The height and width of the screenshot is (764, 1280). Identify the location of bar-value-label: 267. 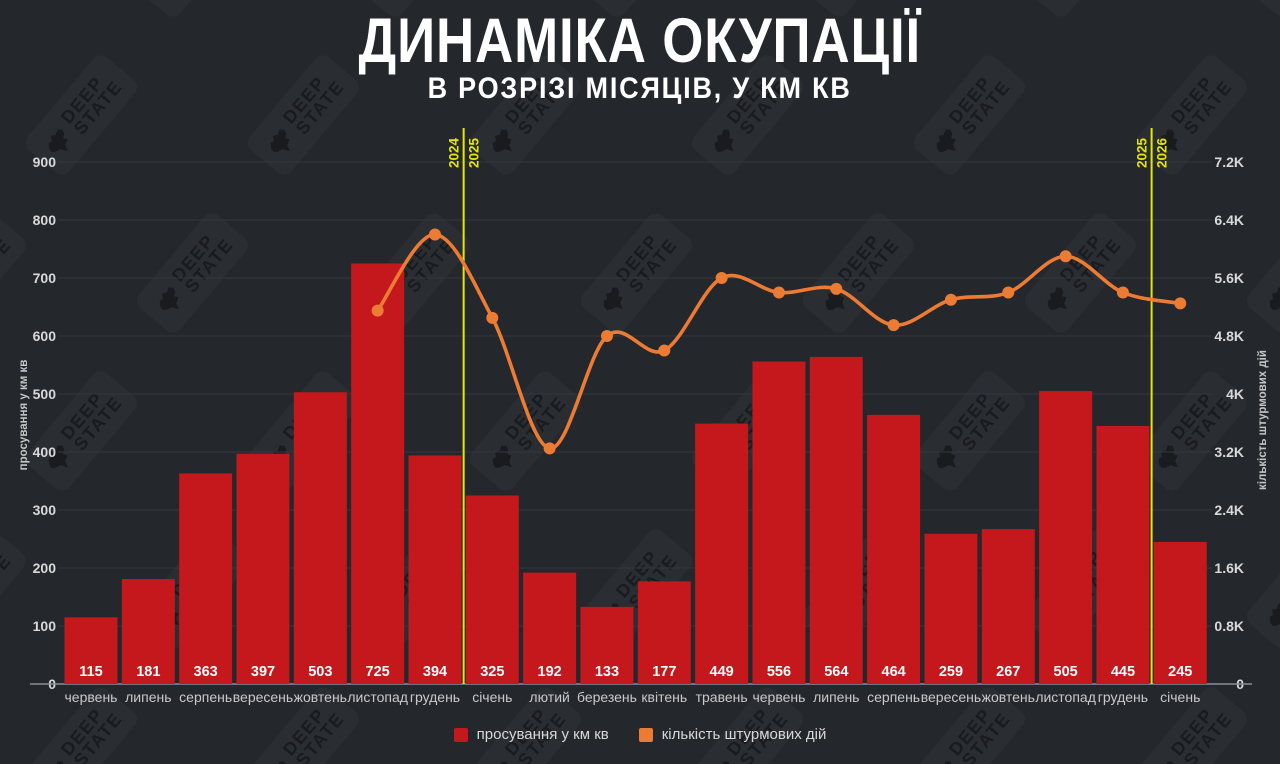
(1008, 672).